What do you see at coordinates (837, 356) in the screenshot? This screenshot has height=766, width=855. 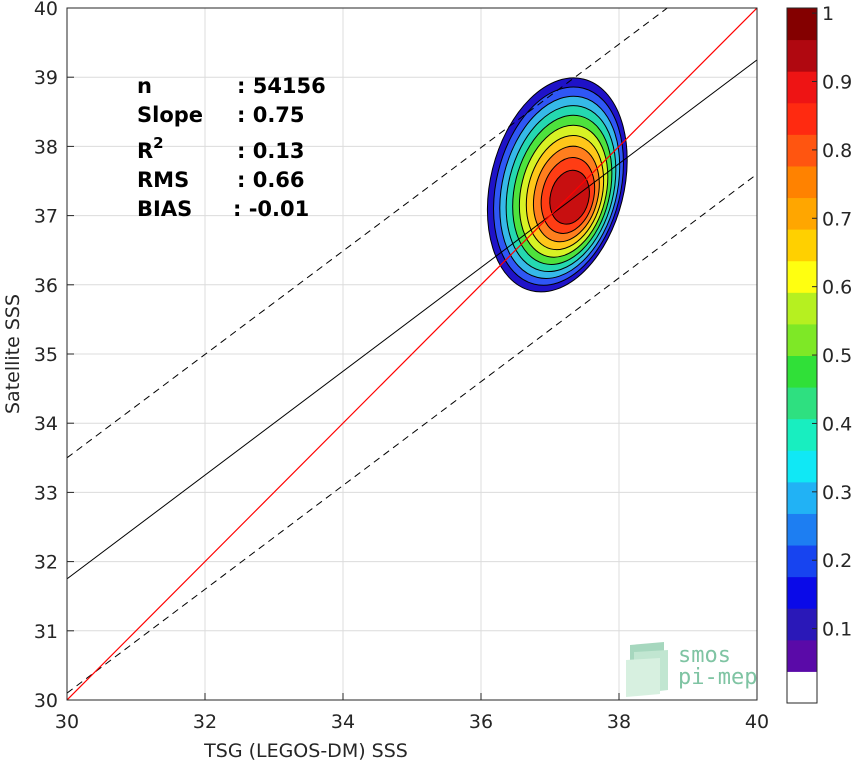 I see `colorbar-tick-label: 0.5` at bounding box center [837, 356].